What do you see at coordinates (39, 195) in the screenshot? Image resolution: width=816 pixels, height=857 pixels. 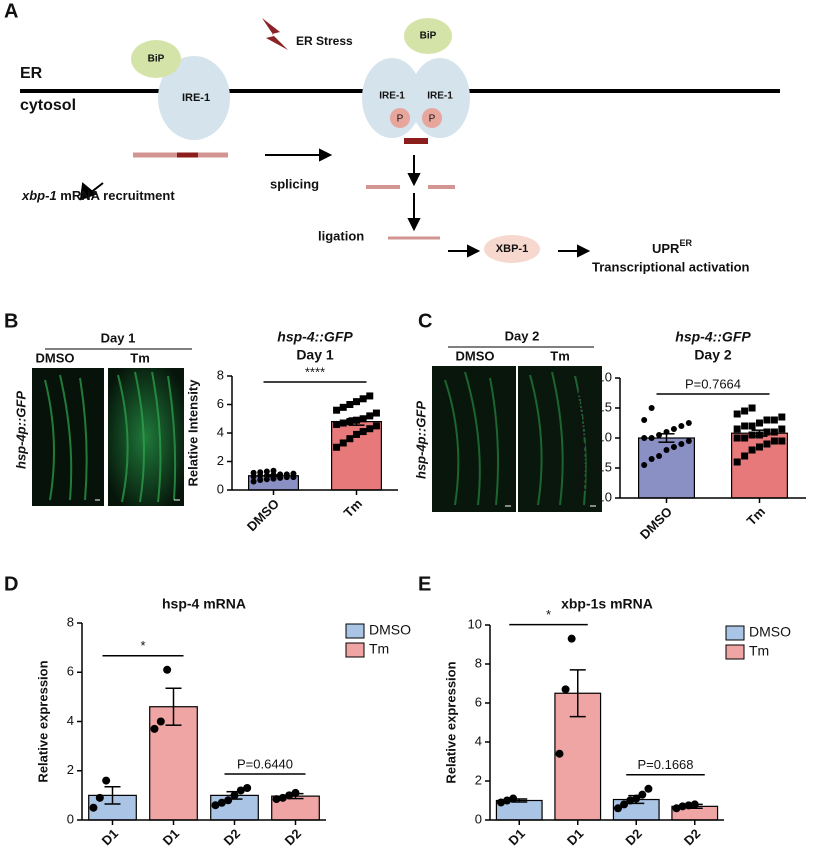 I see `gene: xbp-1` at bounding box center [39, 195].